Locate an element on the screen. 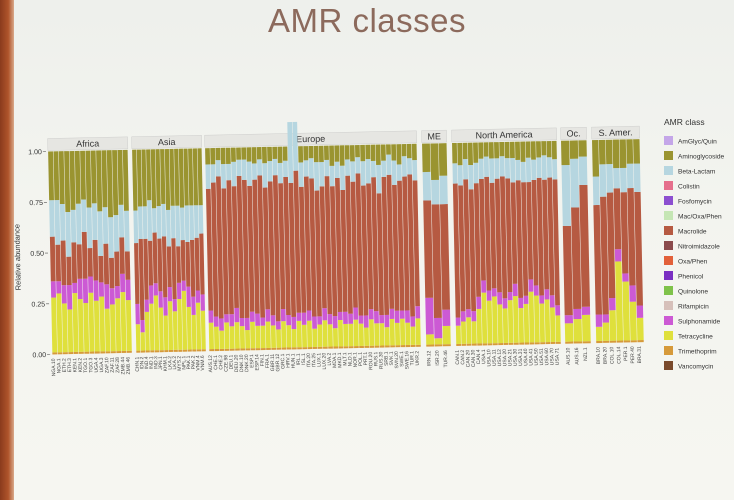 This screenshot has width=734, height=500. x-tick-label: USA.71 is located at coordinates (557, 357).